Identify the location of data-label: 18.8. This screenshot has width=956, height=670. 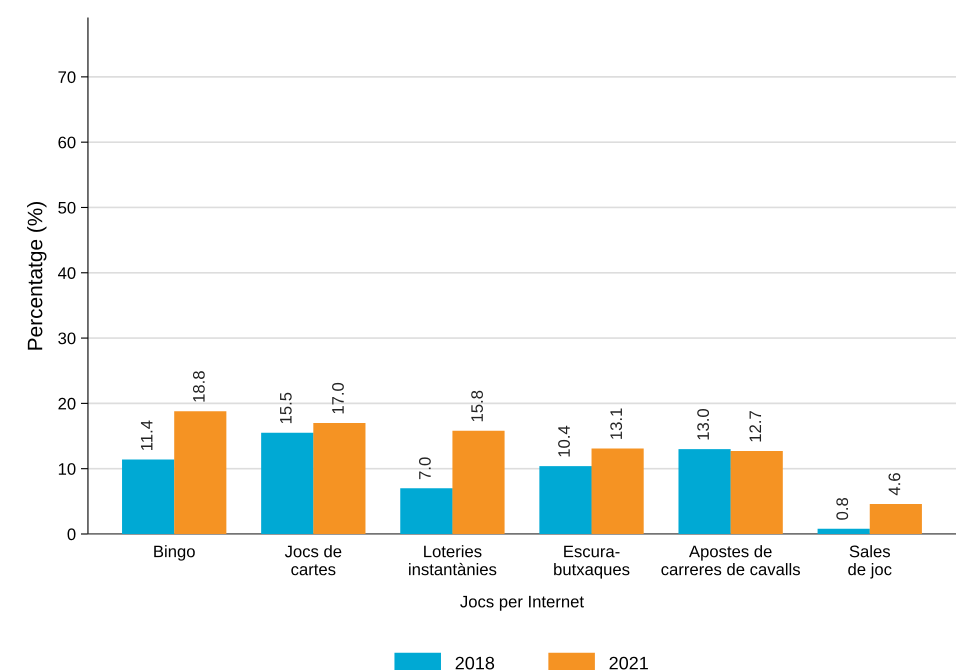
(198, 386).